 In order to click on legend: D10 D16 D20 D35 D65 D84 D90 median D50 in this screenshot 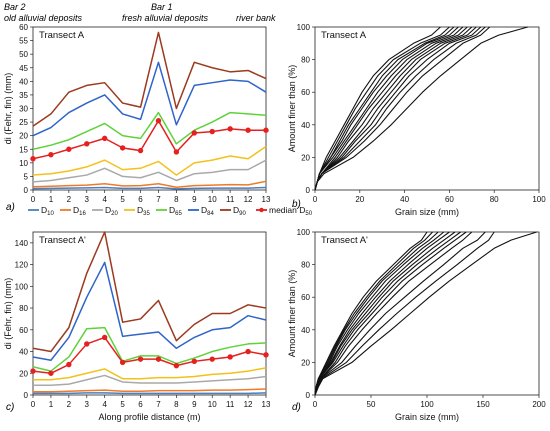, I will do `click(170, 211)`.